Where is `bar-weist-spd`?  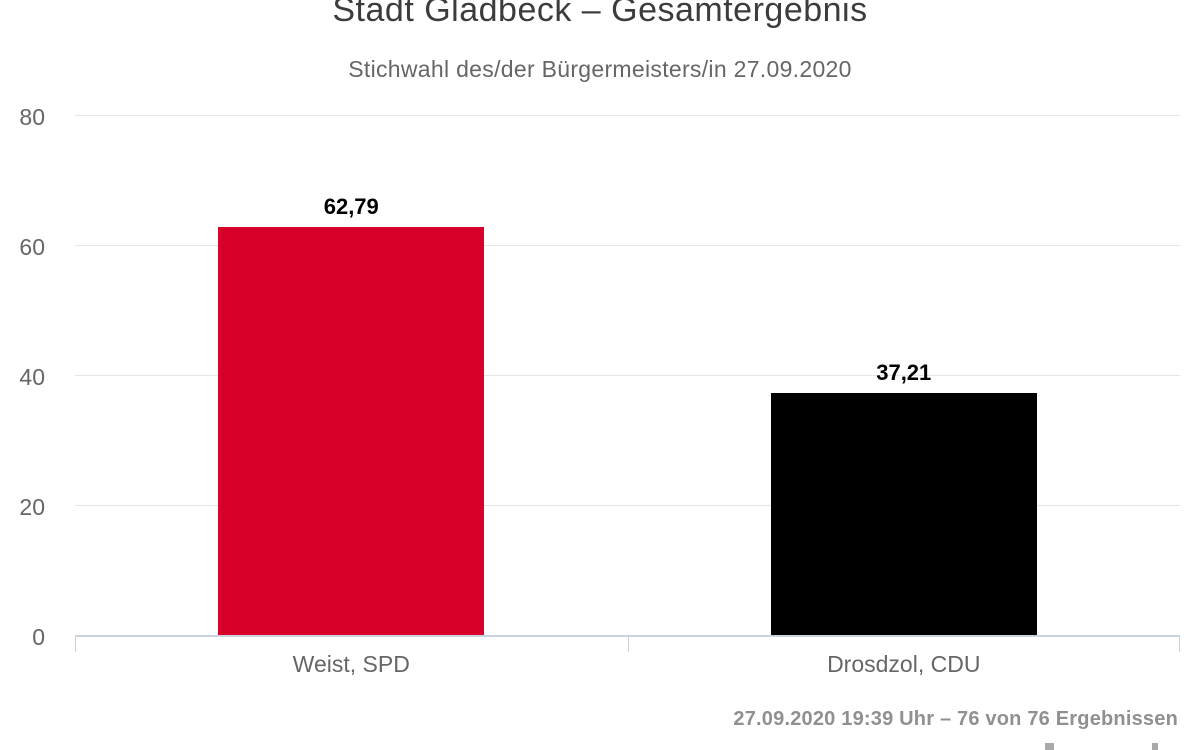
bar-weist-spd is located at coordinates (351, 430).